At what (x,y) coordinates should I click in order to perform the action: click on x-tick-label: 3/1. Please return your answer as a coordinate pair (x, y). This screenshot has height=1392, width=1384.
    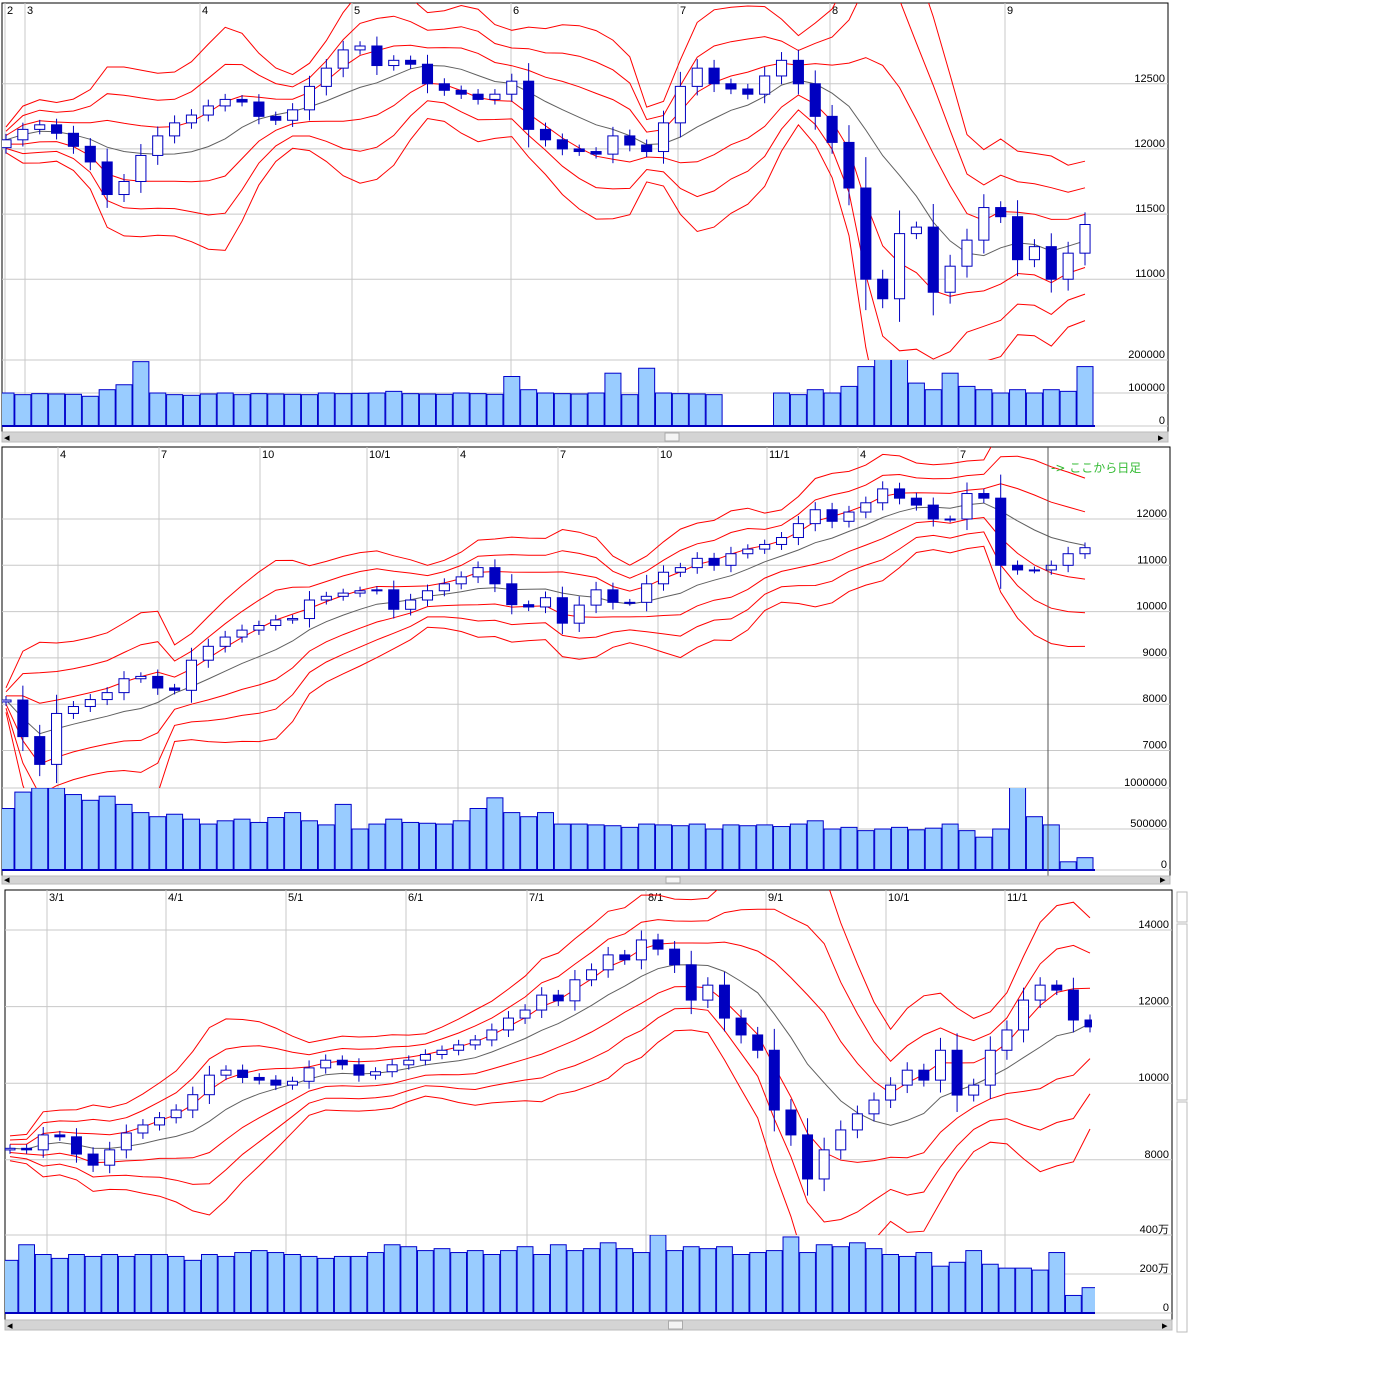
    Looking at the image, I should click on (56, 898).